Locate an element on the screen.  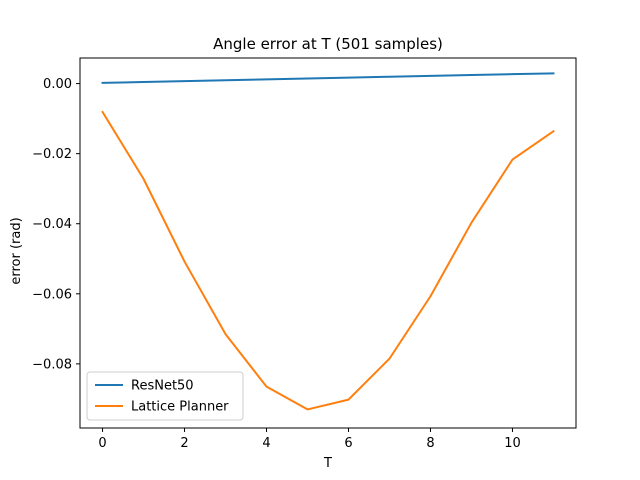
x-tick-label: 4 is located at coordinates (266, 443).